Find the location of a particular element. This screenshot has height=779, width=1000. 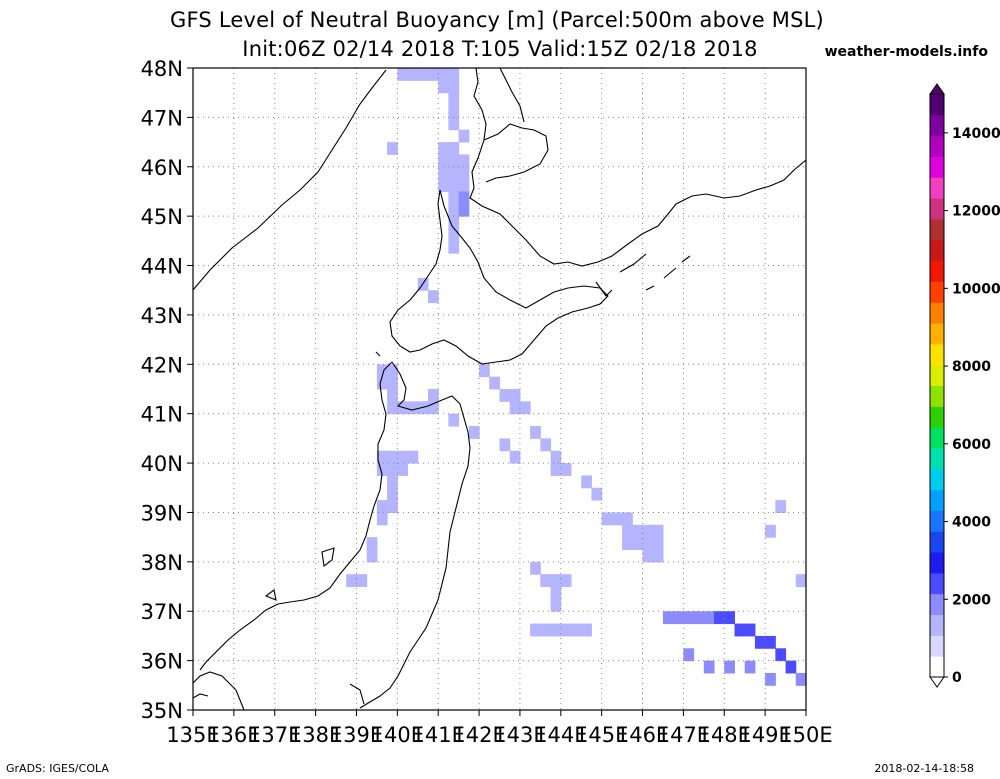

coast-izu is located at coordinates (357, 694).